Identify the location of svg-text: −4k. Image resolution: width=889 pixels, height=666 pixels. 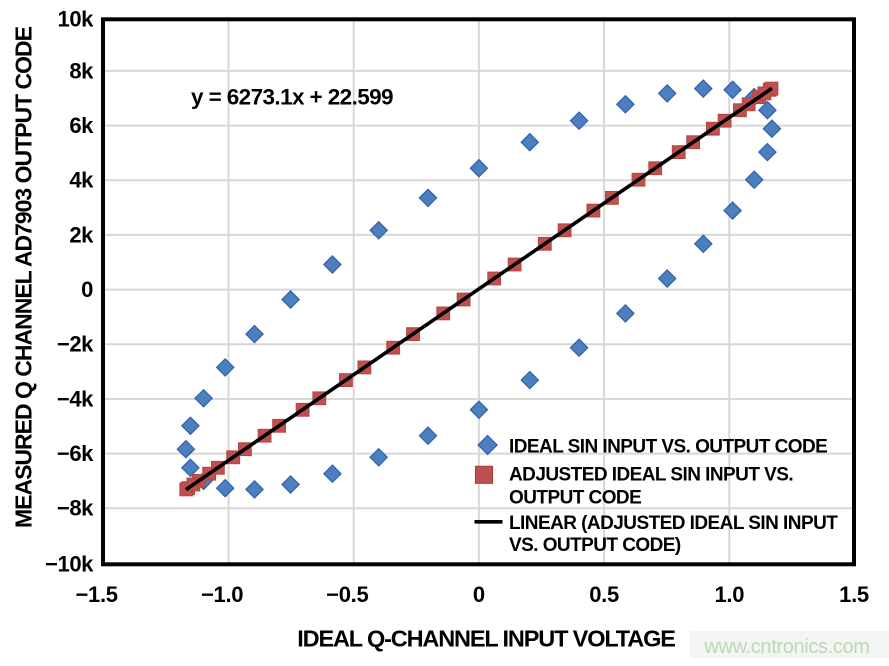
(75, 398).